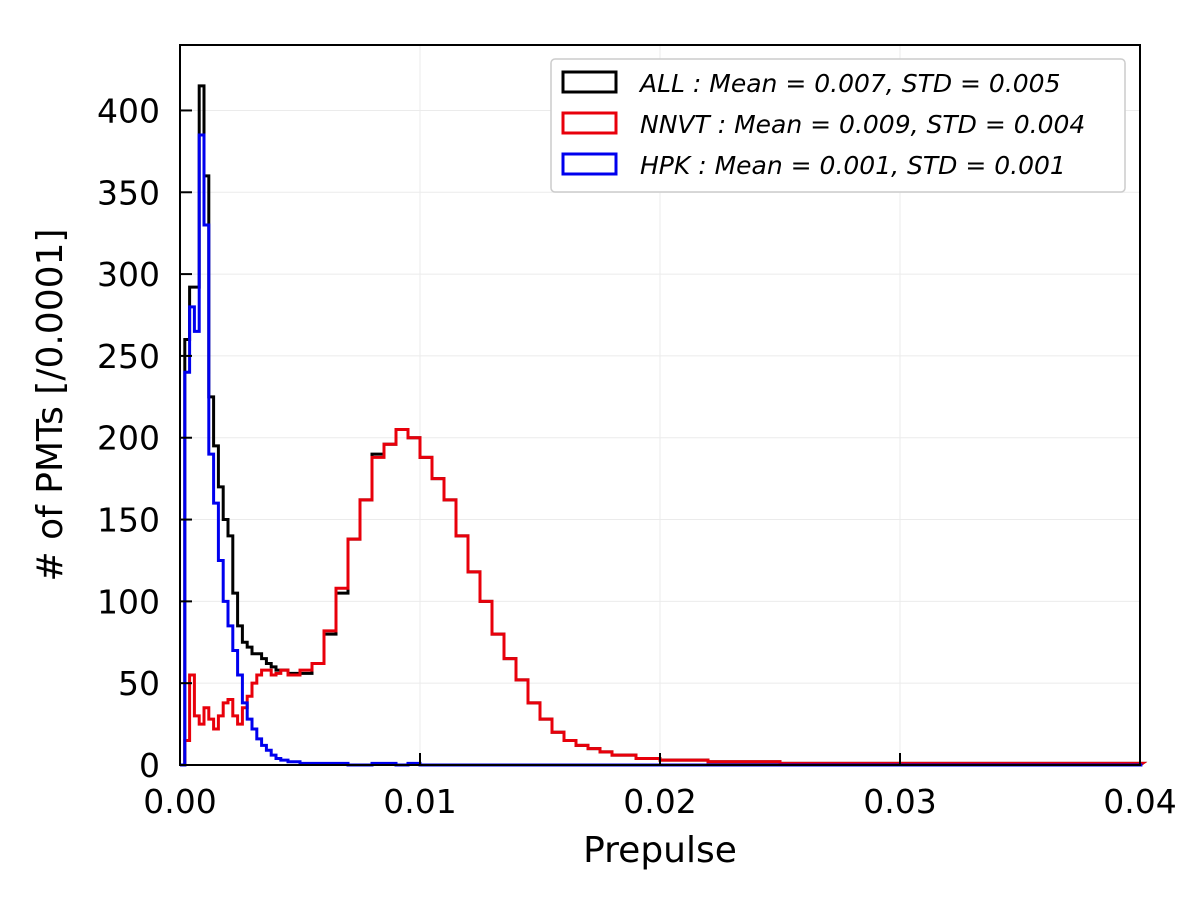  I want to click on y-tick-label: 100, so click(128, 601).